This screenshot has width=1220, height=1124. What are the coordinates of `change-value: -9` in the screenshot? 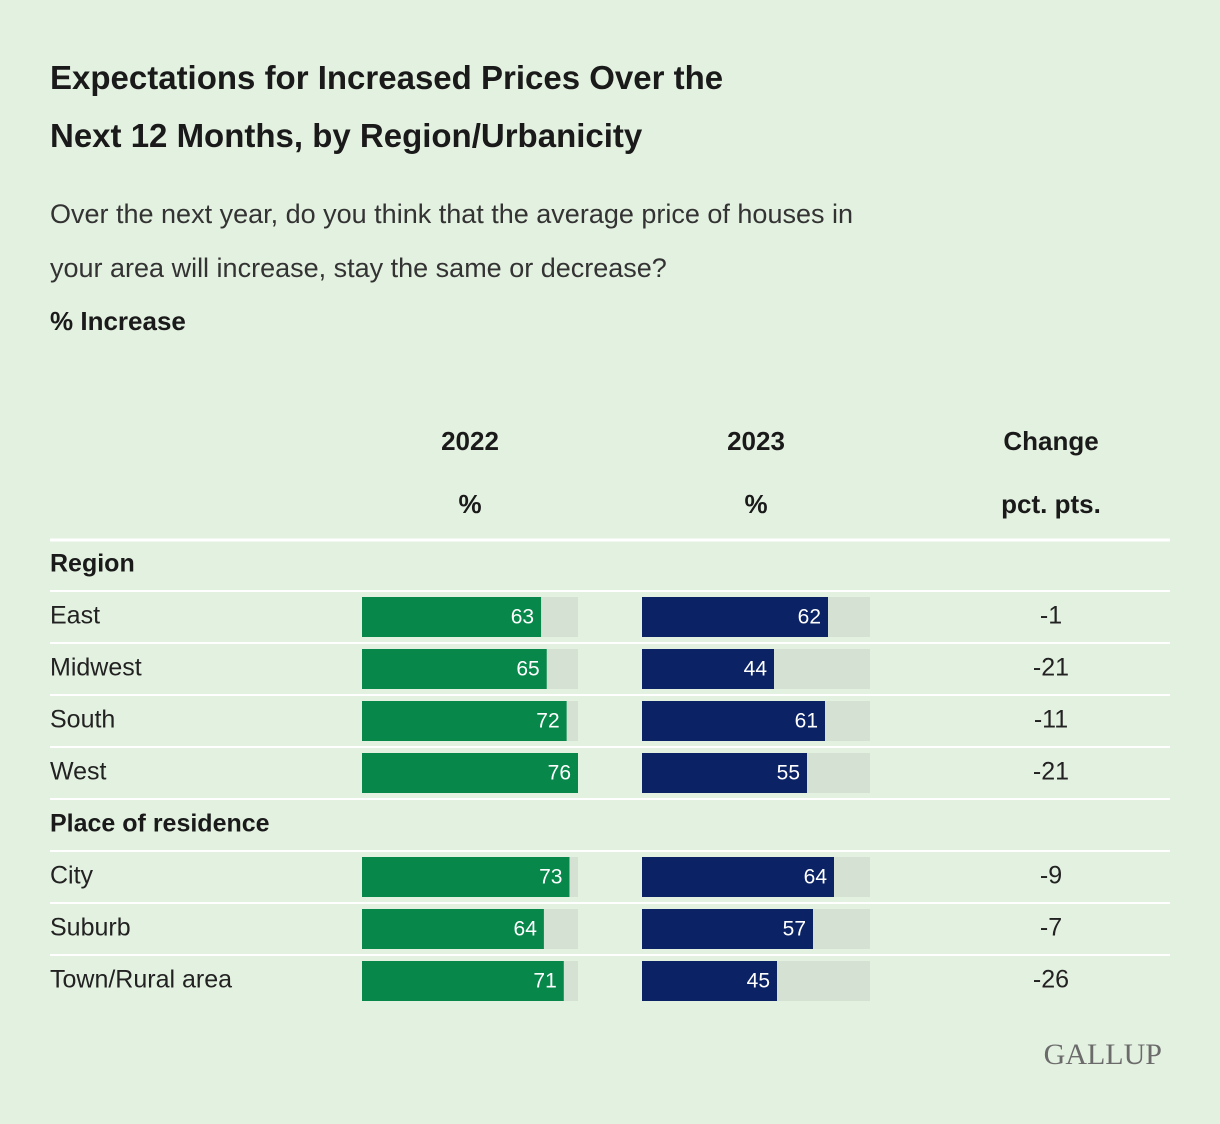 It's located at (1051, 876).